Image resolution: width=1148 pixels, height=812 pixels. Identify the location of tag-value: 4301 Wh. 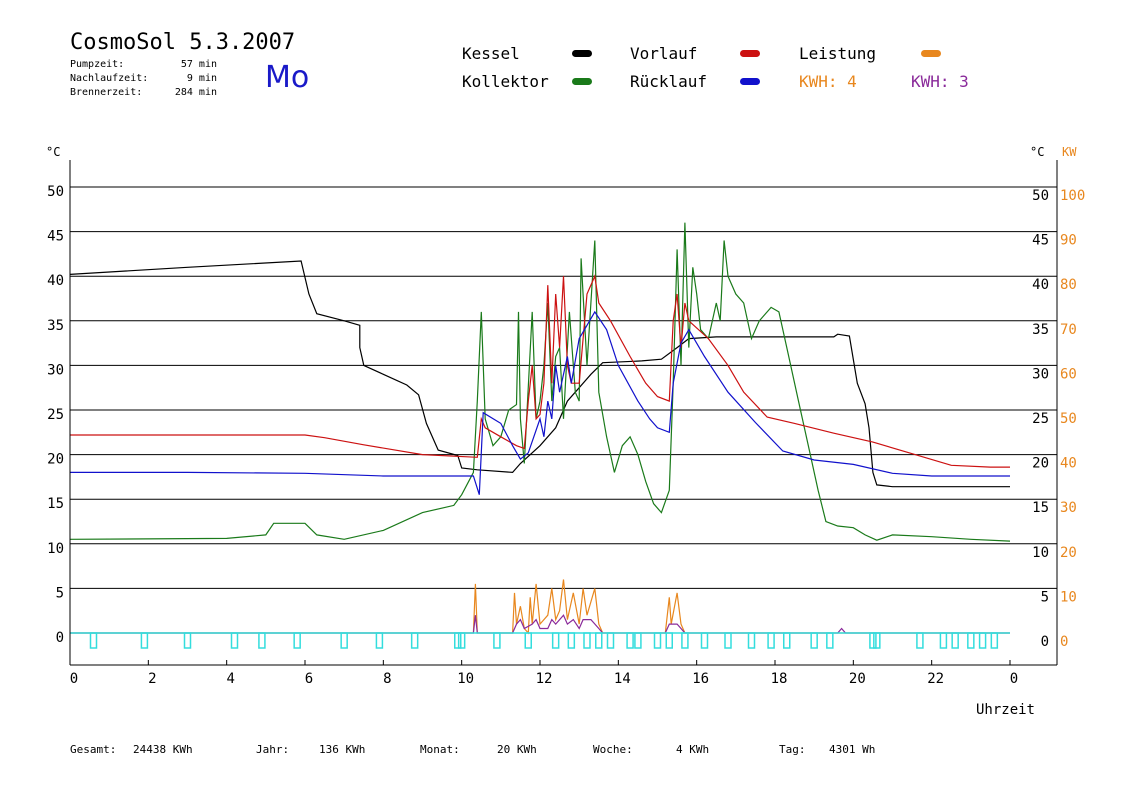
(852, 749).